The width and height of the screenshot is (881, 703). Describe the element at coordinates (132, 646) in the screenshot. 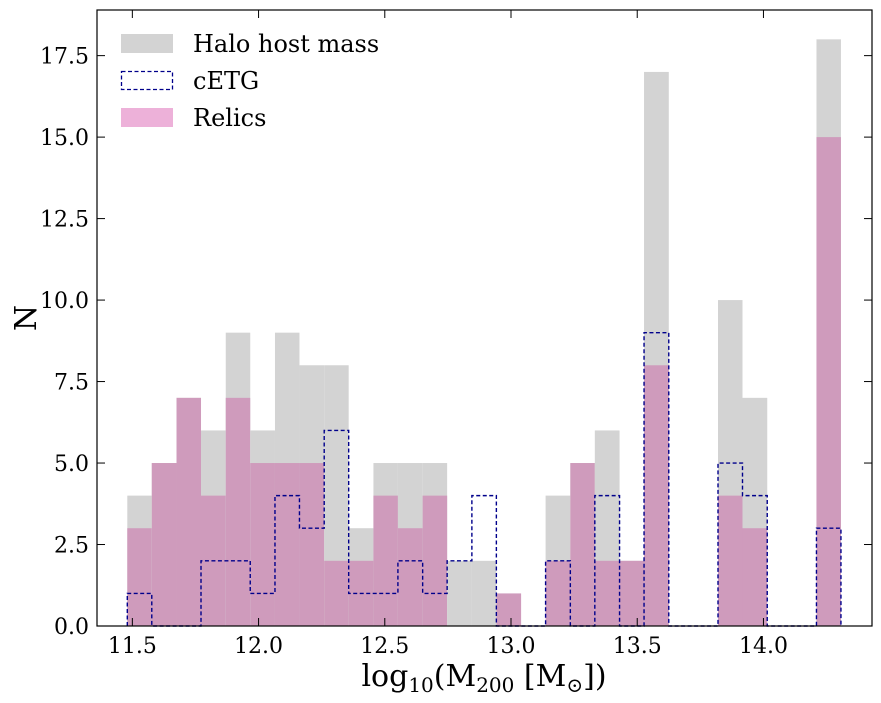

I see `x-tick-label: 11.5` at that location.